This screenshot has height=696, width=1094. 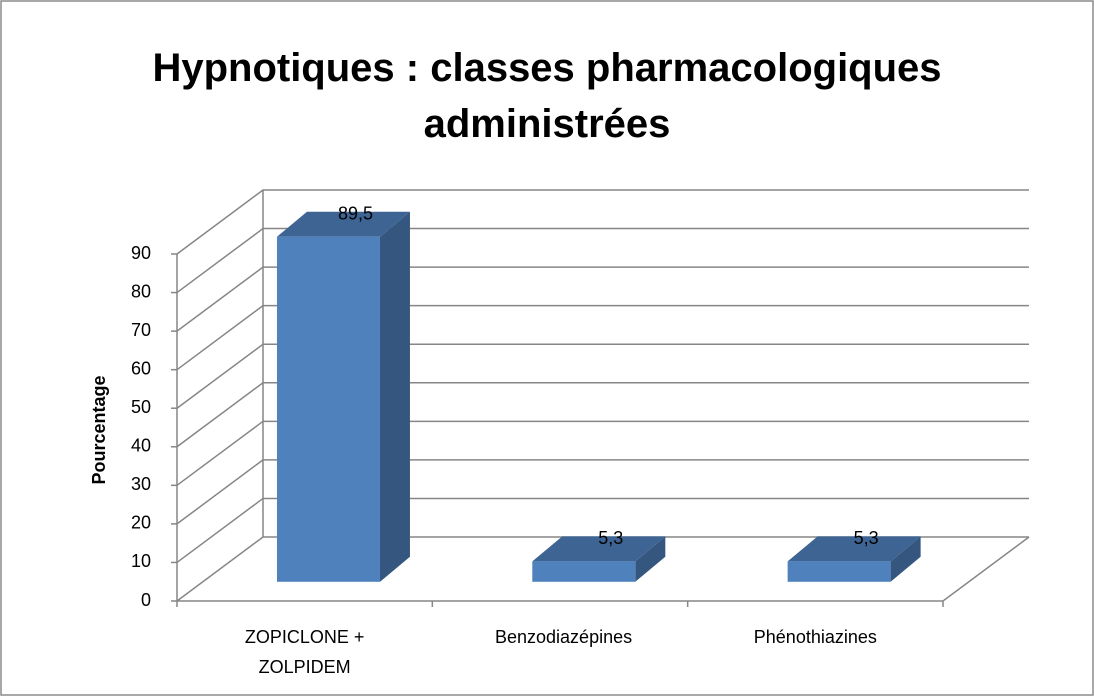 I want to click on y-tick-label: 80, so click(x=141, y=291).